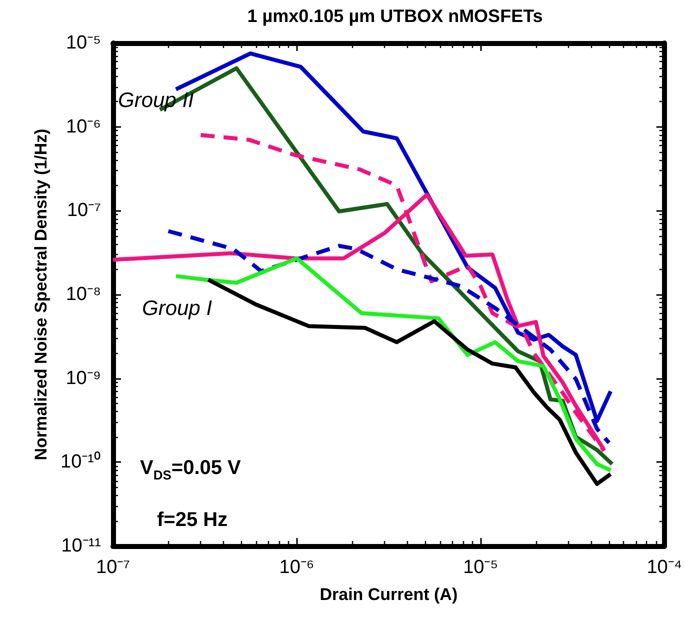 The image size is (685, 619). Describe the element at coordinates (81, 546) in the screenshot. I see `y-tick-label: 10⁻¹¹` at that location.